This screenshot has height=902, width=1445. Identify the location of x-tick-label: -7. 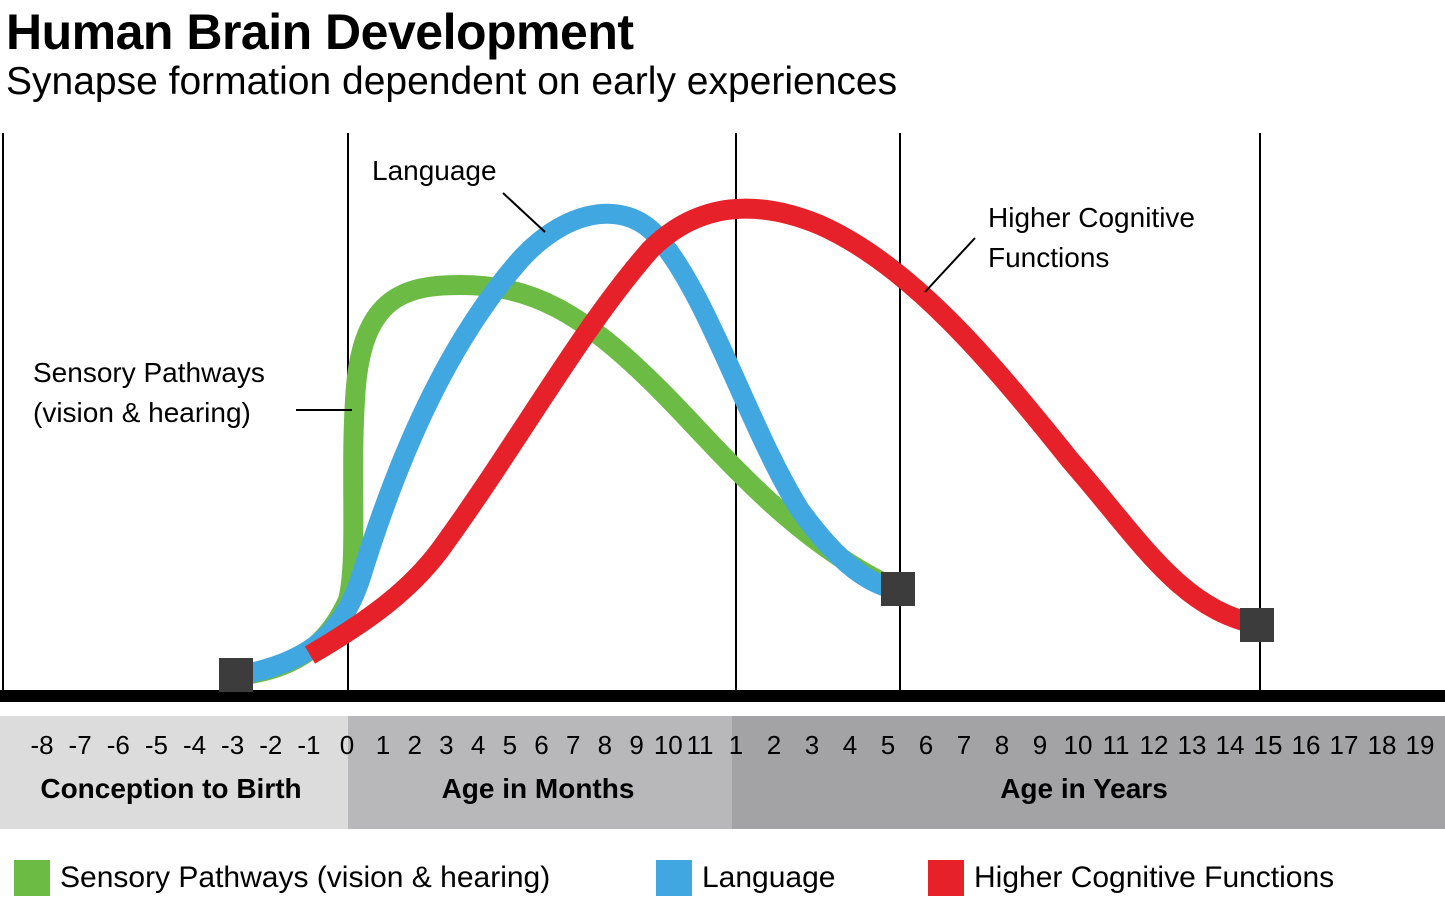
(80, 745).